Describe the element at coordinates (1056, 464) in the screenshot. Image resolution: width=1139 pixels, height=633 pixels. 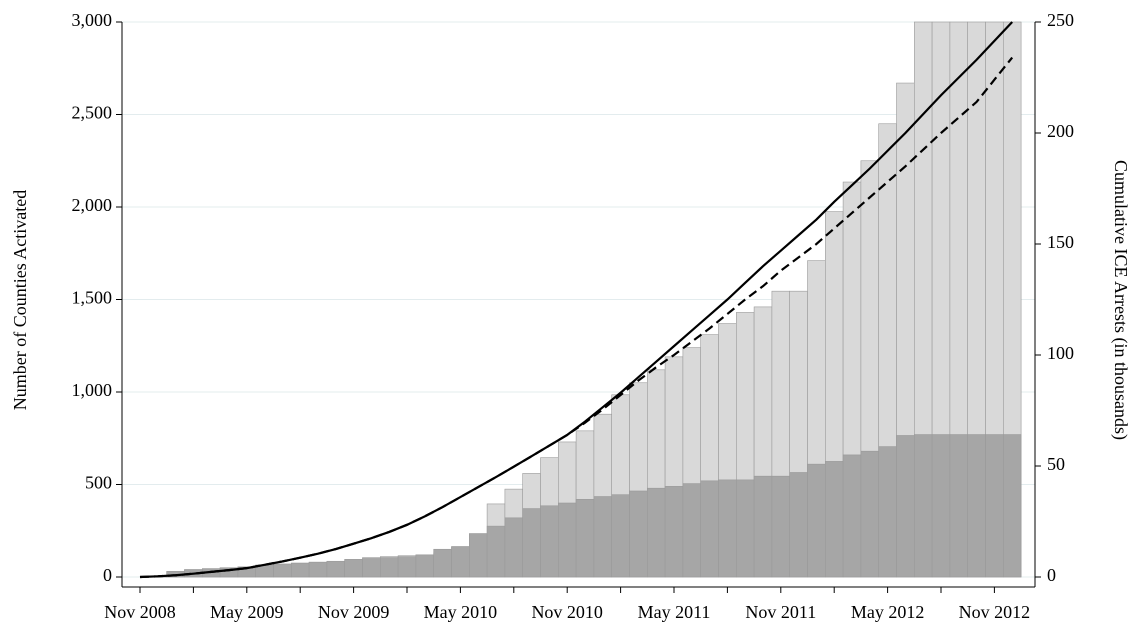
I see `y2-tick-label: 50` at that location.